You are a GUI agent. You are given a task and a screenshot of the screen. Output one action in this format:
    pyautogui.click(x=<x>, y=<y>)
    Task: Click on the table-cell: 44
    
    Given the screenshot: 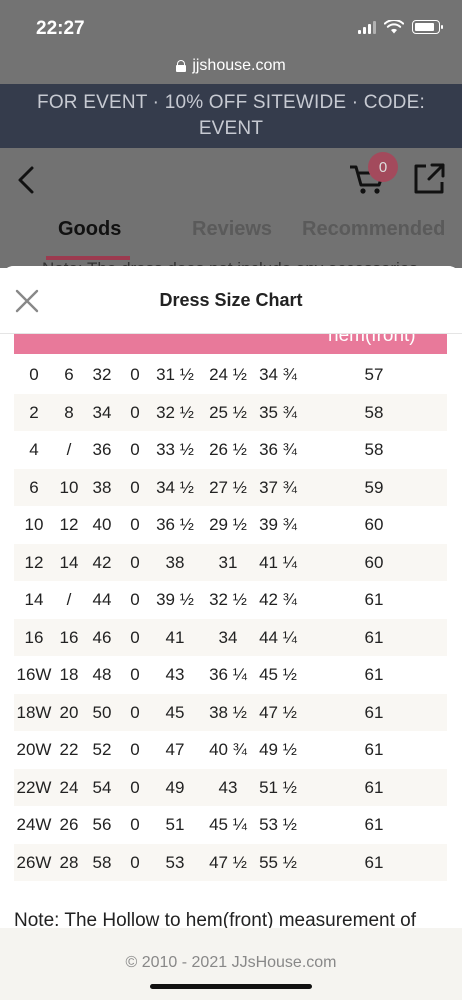 What is the action you would take?
    pyautogui.click(x=102, y=599)
    